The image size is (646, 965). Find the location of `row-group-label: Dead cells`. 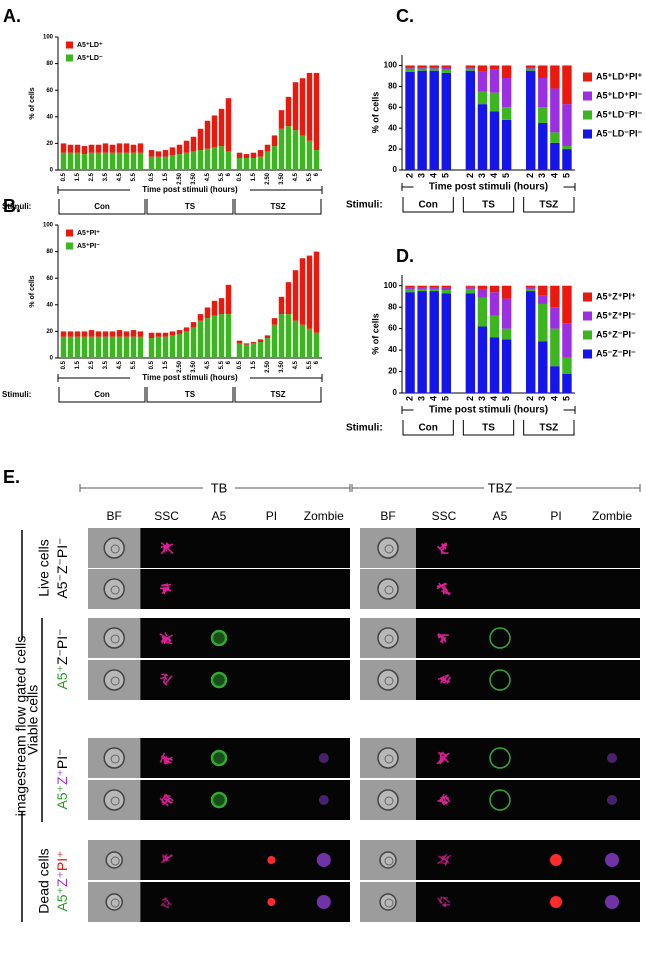

row-group-label: Dead cells is located at coordinates (44, 880).